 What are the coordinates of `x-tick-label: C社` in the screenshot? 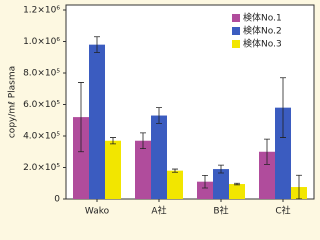 It's located at (282, 211).